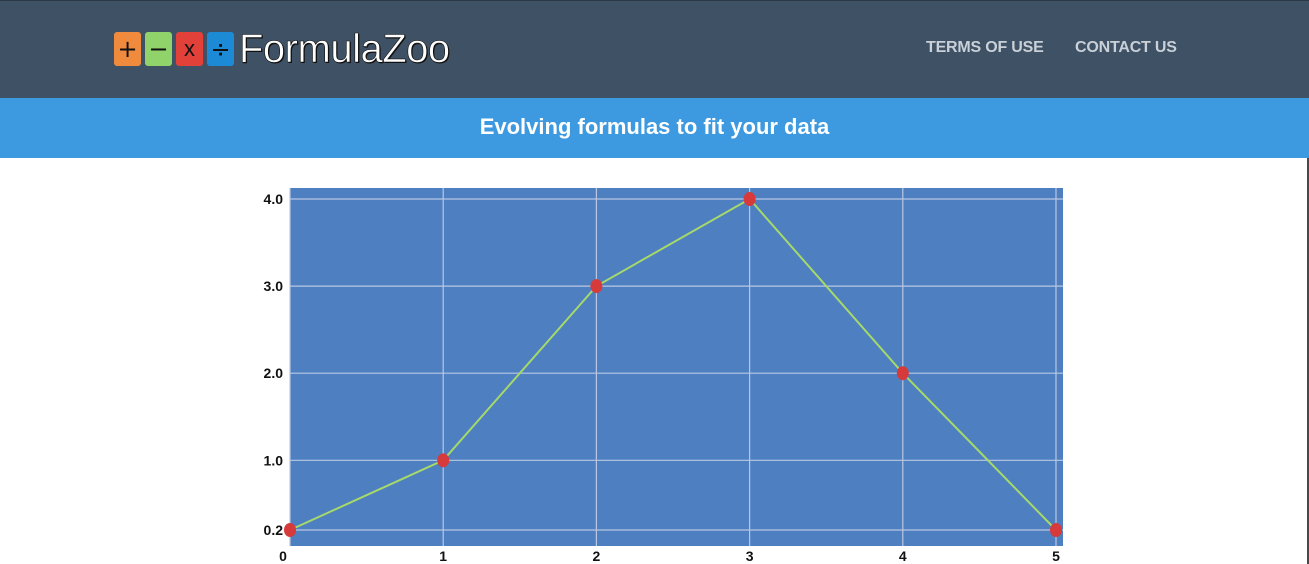 The image size is (1309, 564). I want to click on banner-title: Evolving formulas to fit your data, so click(654, 126).